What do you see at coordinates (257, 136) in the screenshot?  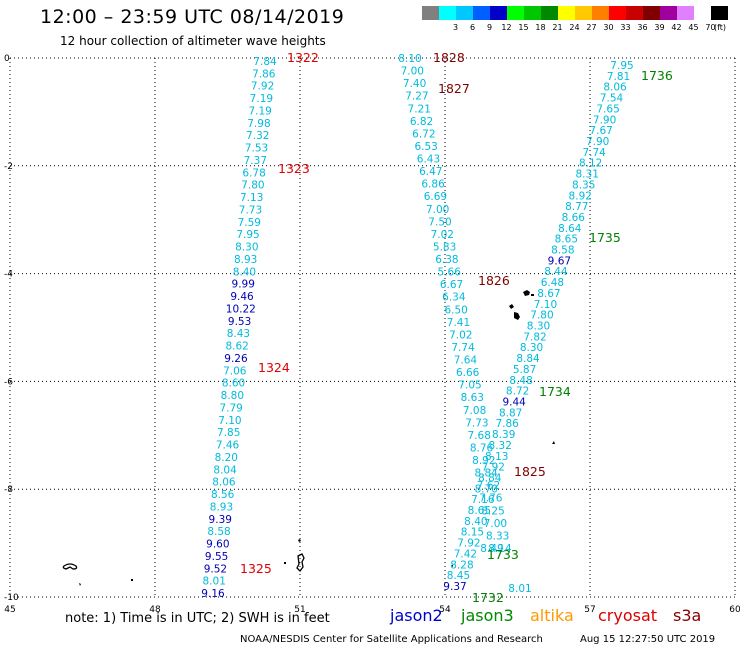 I see `wave-height-value: 7.32` at bounding box center [257, 136].